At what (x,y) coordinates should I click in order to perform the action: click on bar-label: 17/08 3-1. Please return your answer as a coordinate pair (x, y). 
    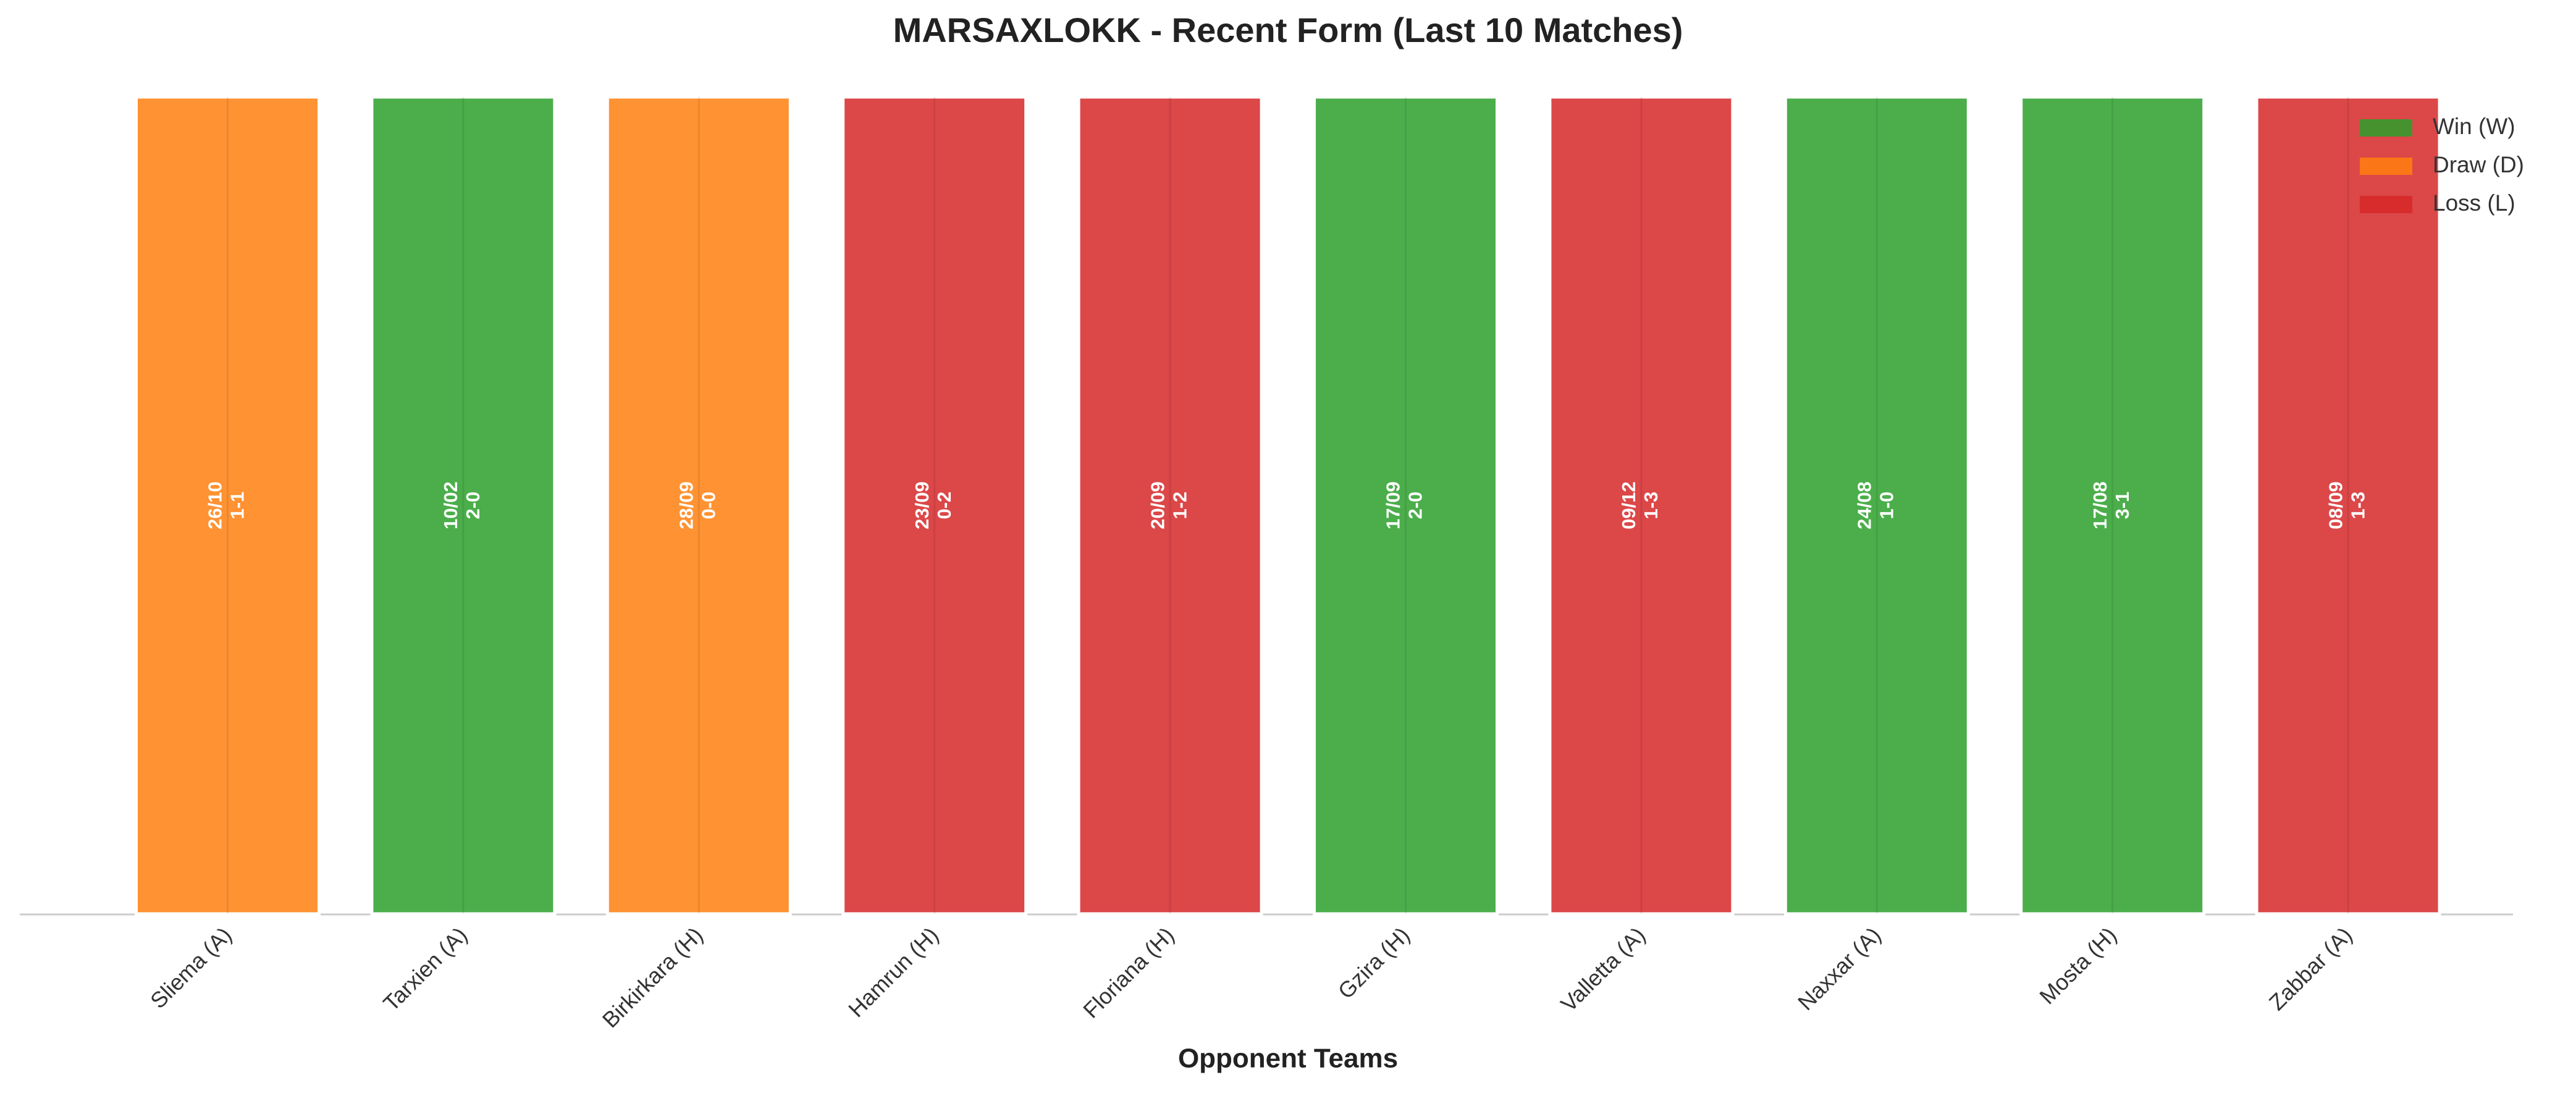
    Looking at the image, I should click on (2111, 506).